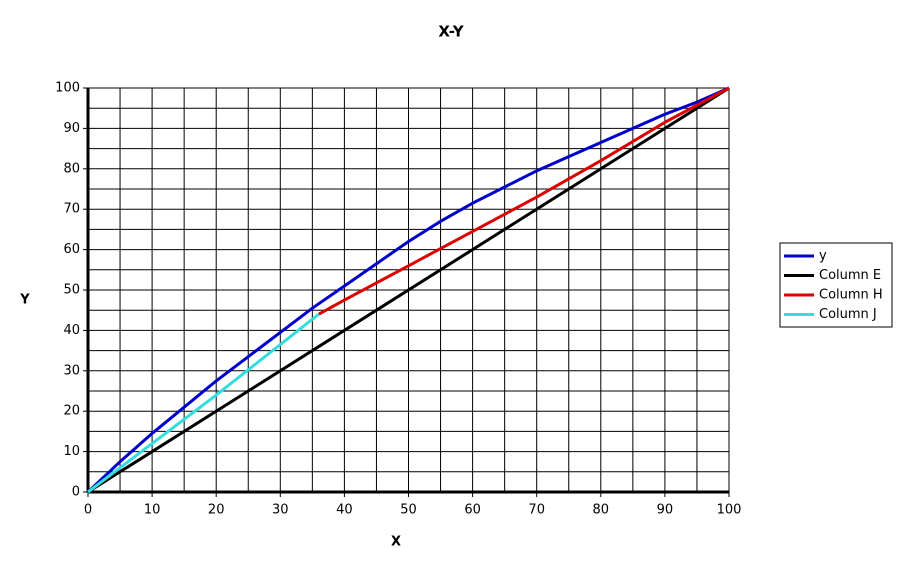  Describe the element at coordinates (408, 510) in the screenshot. I see `x-tick-label: 50` at that location.